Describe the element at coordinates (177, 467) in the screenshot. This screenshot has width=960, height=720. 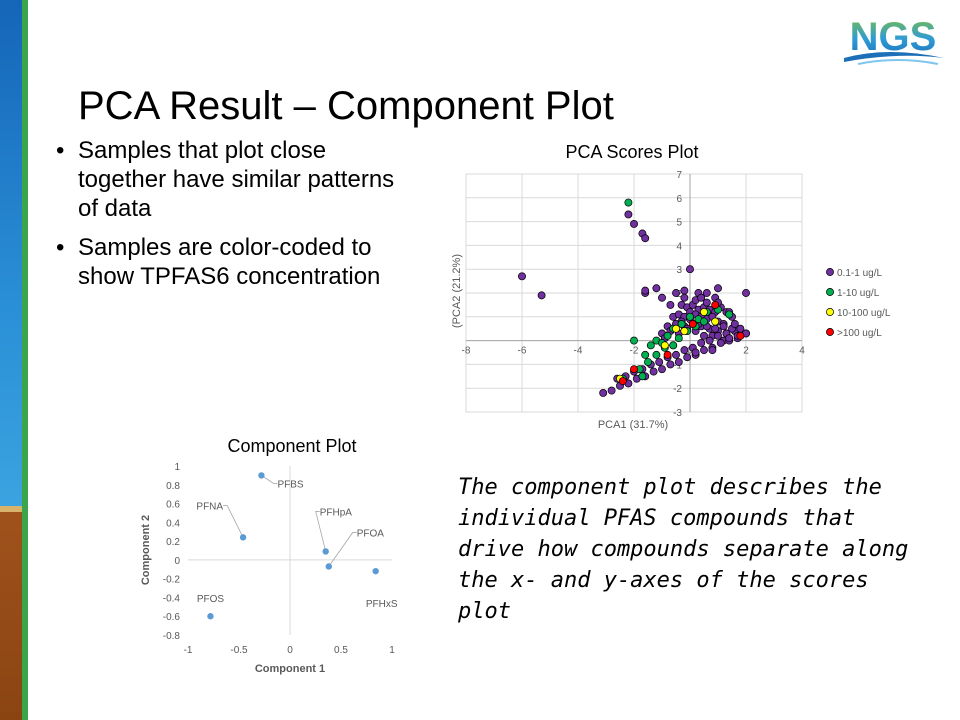
I see `y-tick-label: 1` at that location.